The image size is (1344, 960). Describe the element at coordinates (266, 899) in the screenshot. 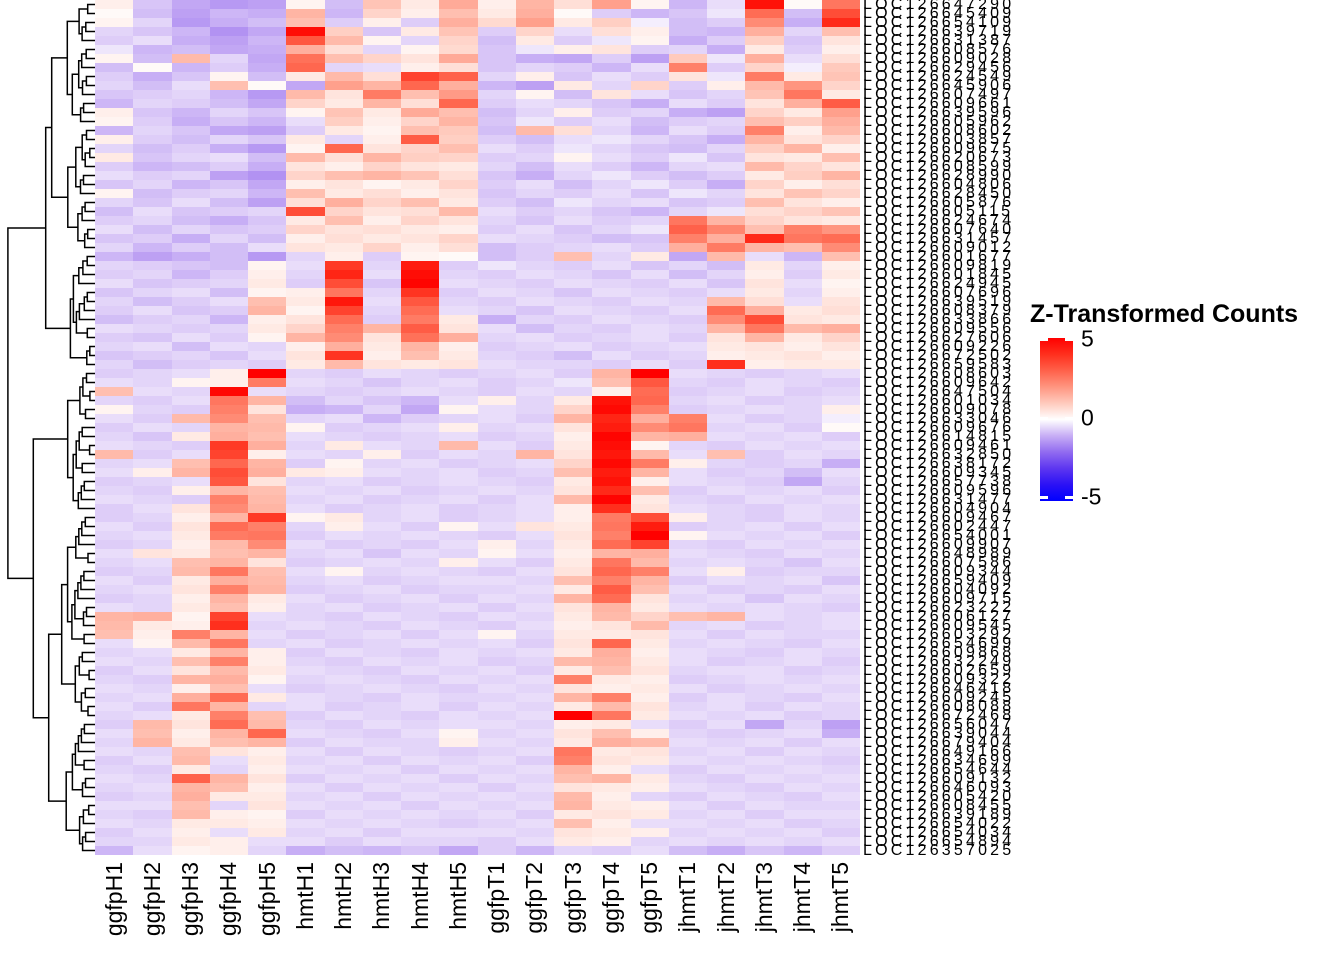

I see `column-label: ggfpH5` at that location.